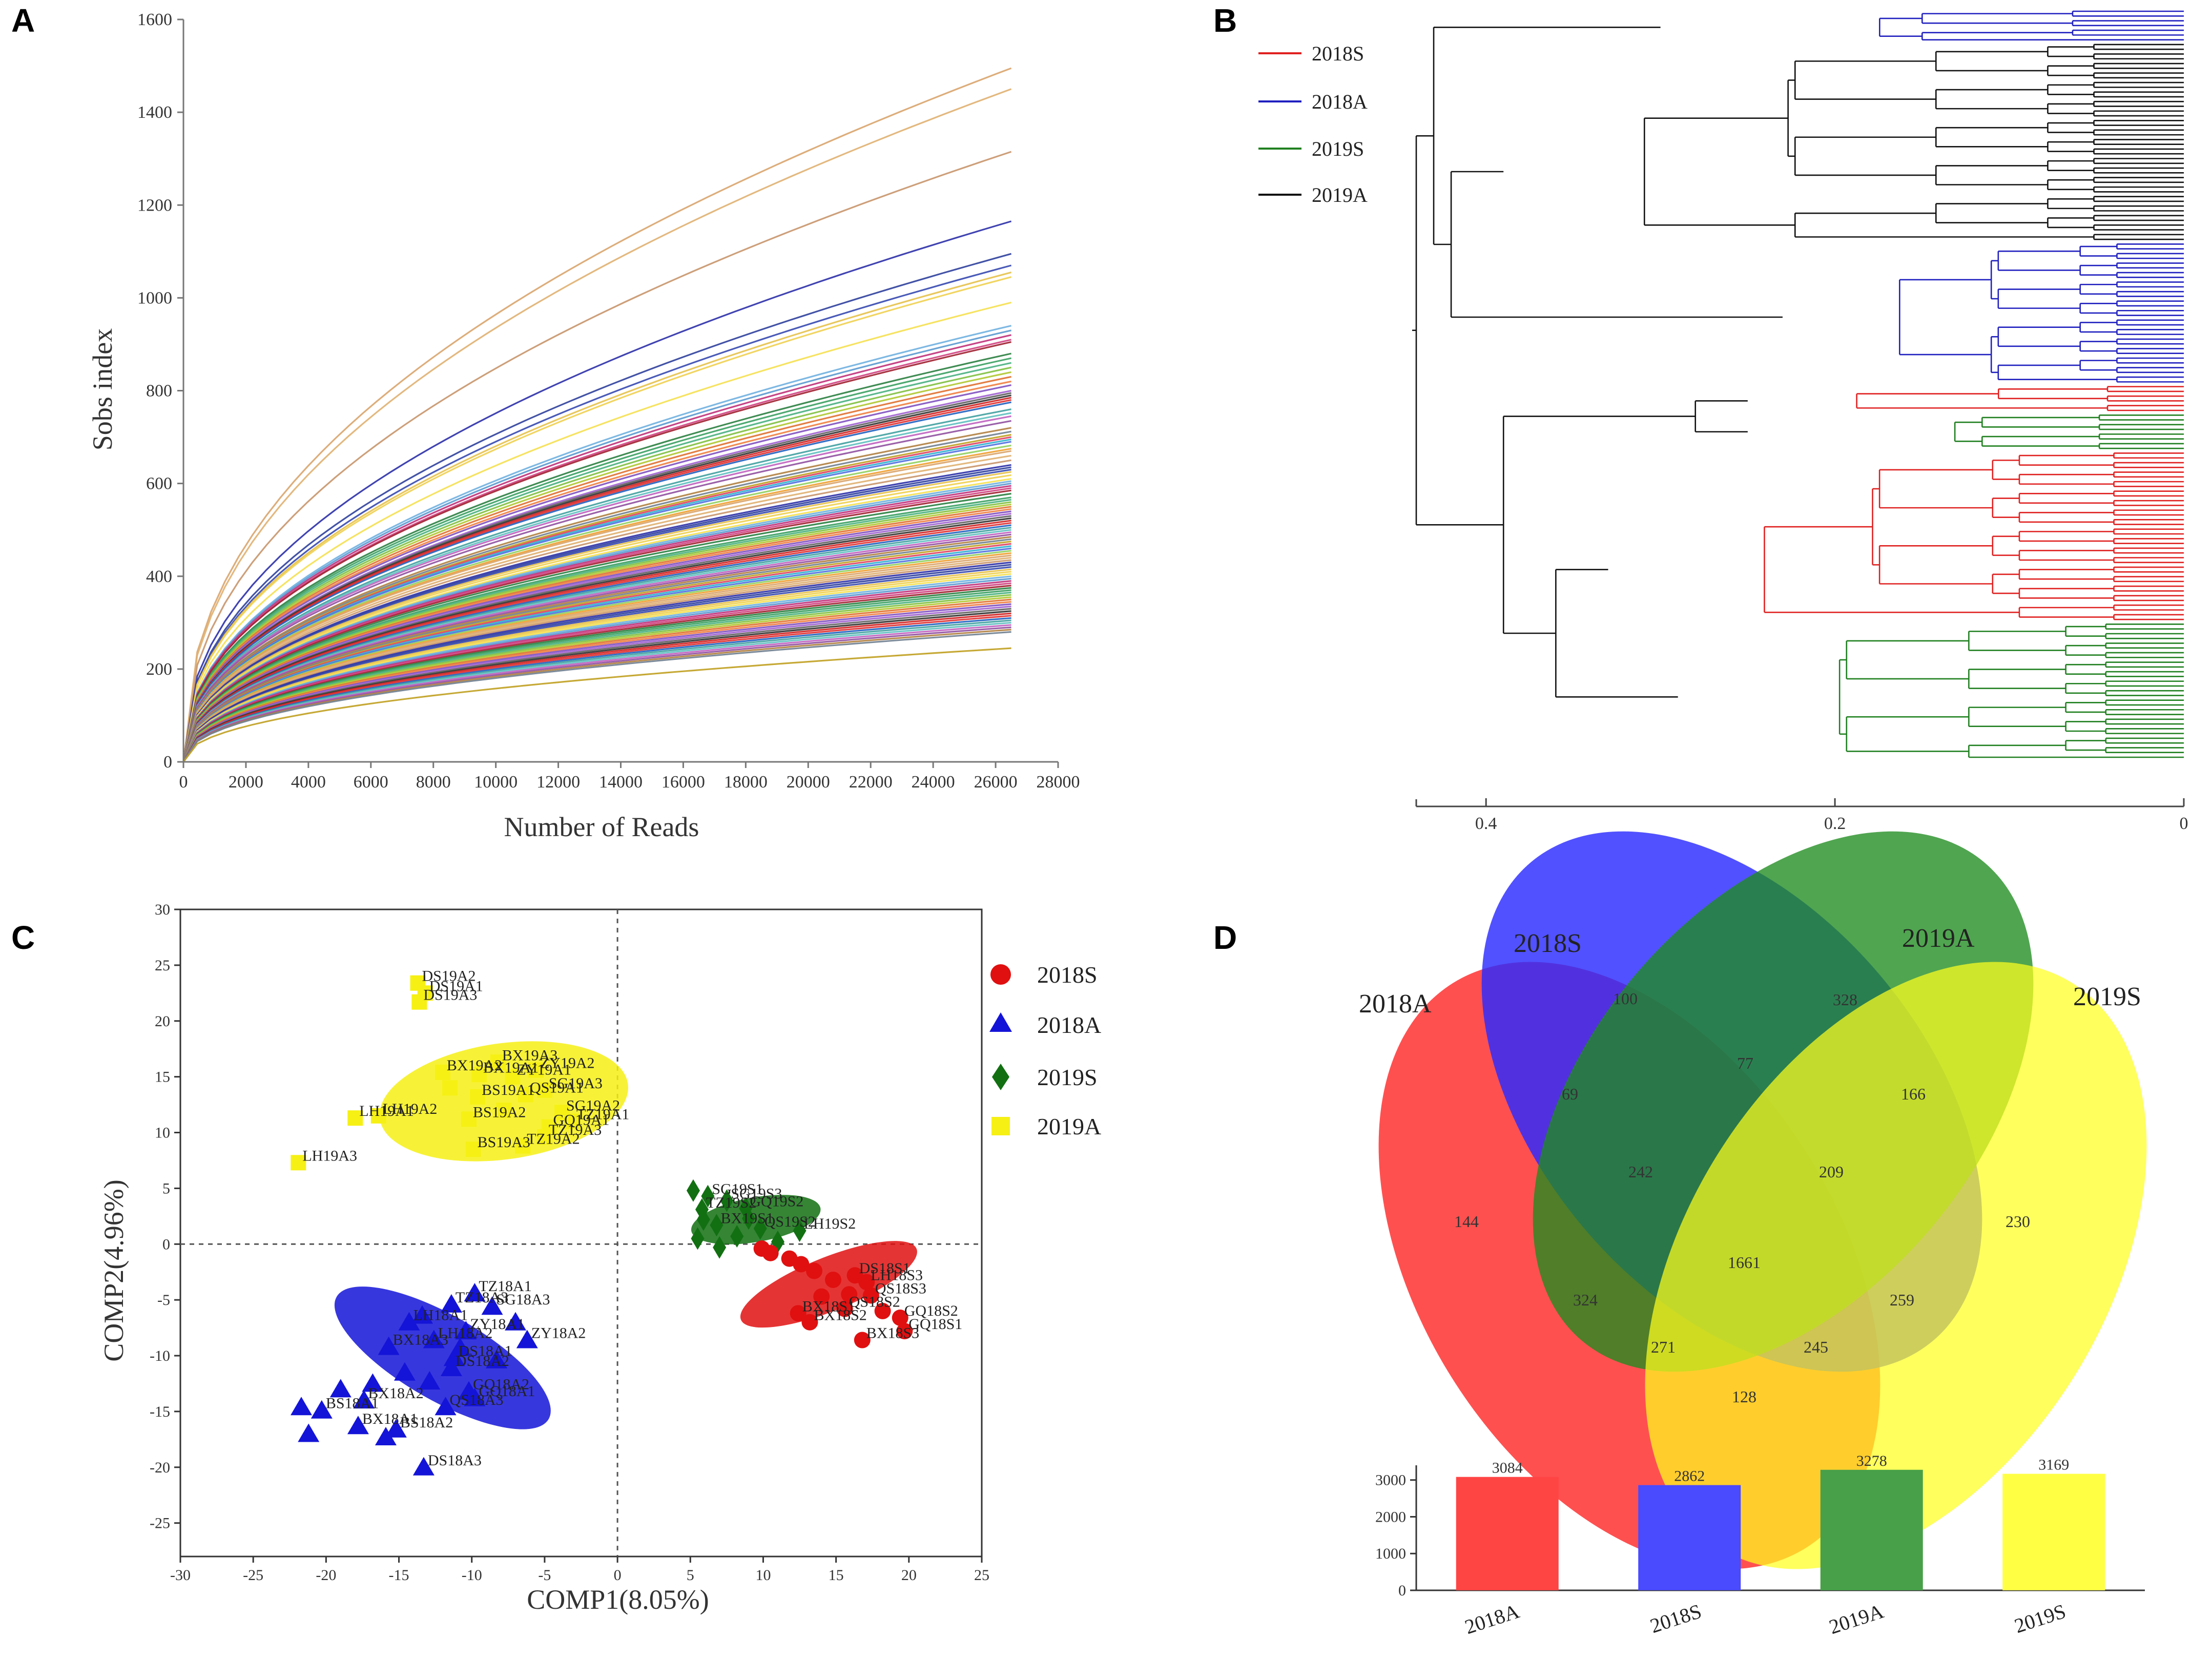 This screenshot has width=2212, height=1660. What do you see at coordinates (426, 1423) in the screenshot?
I see `point-label: BS18A2` at bounding box center [426, 1423].